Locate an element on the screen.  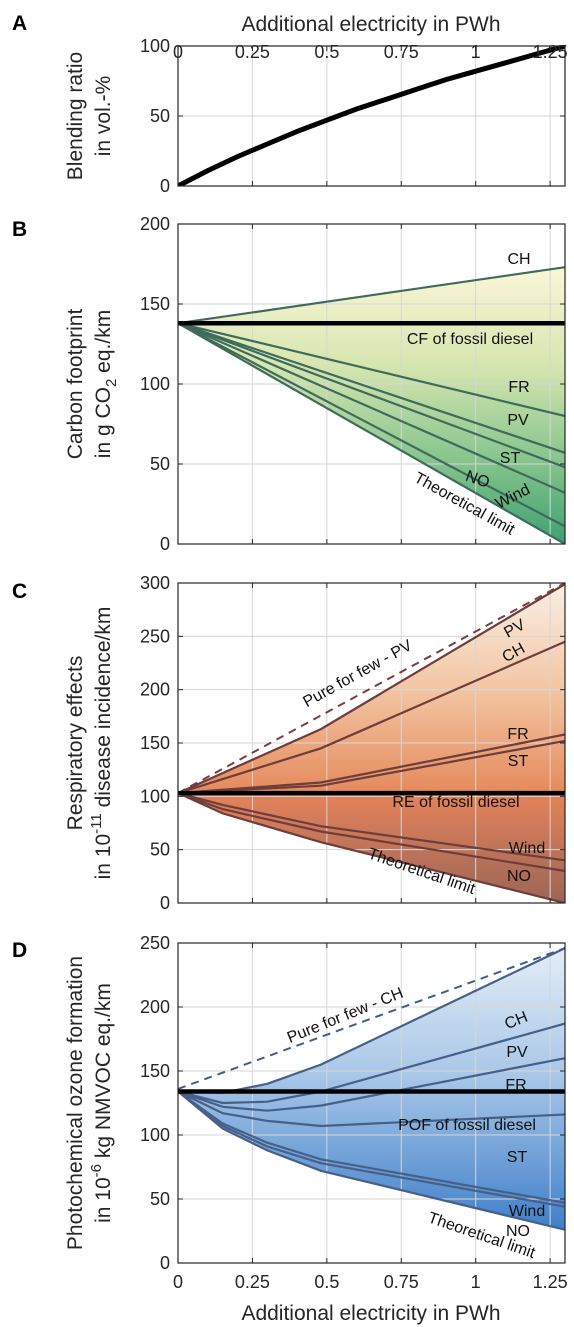
panel-d-ylabel-line1: Photochemical ozone formation is located at coordinates (75, 1103).